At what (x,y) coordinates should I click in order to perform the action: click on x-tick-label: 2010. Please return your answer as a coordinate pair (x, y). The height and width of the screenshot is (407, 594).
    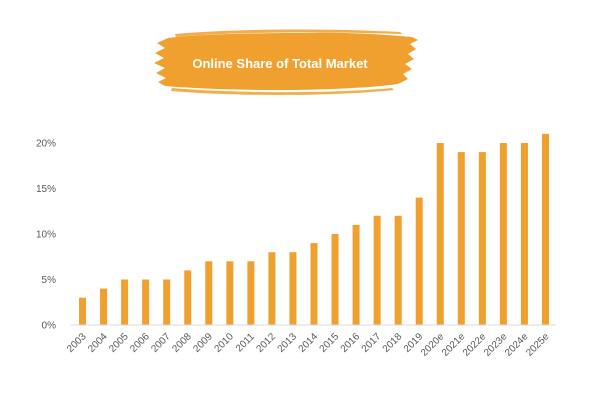
    Looking at the image, I should click on (224, 343).